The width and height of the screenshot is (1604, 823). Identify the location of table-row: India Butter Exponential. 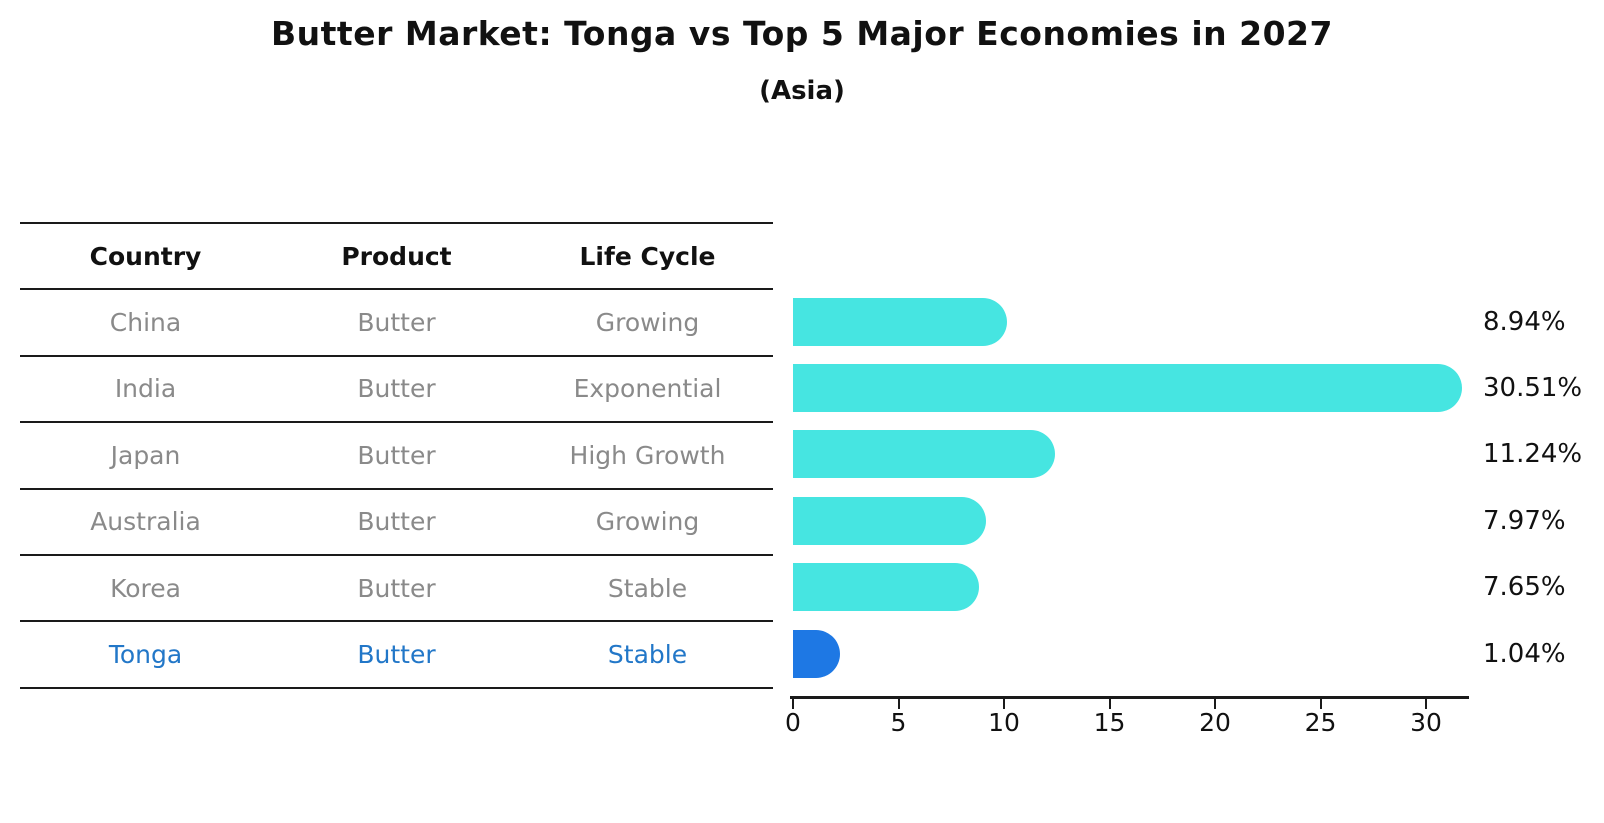
(396, 387).